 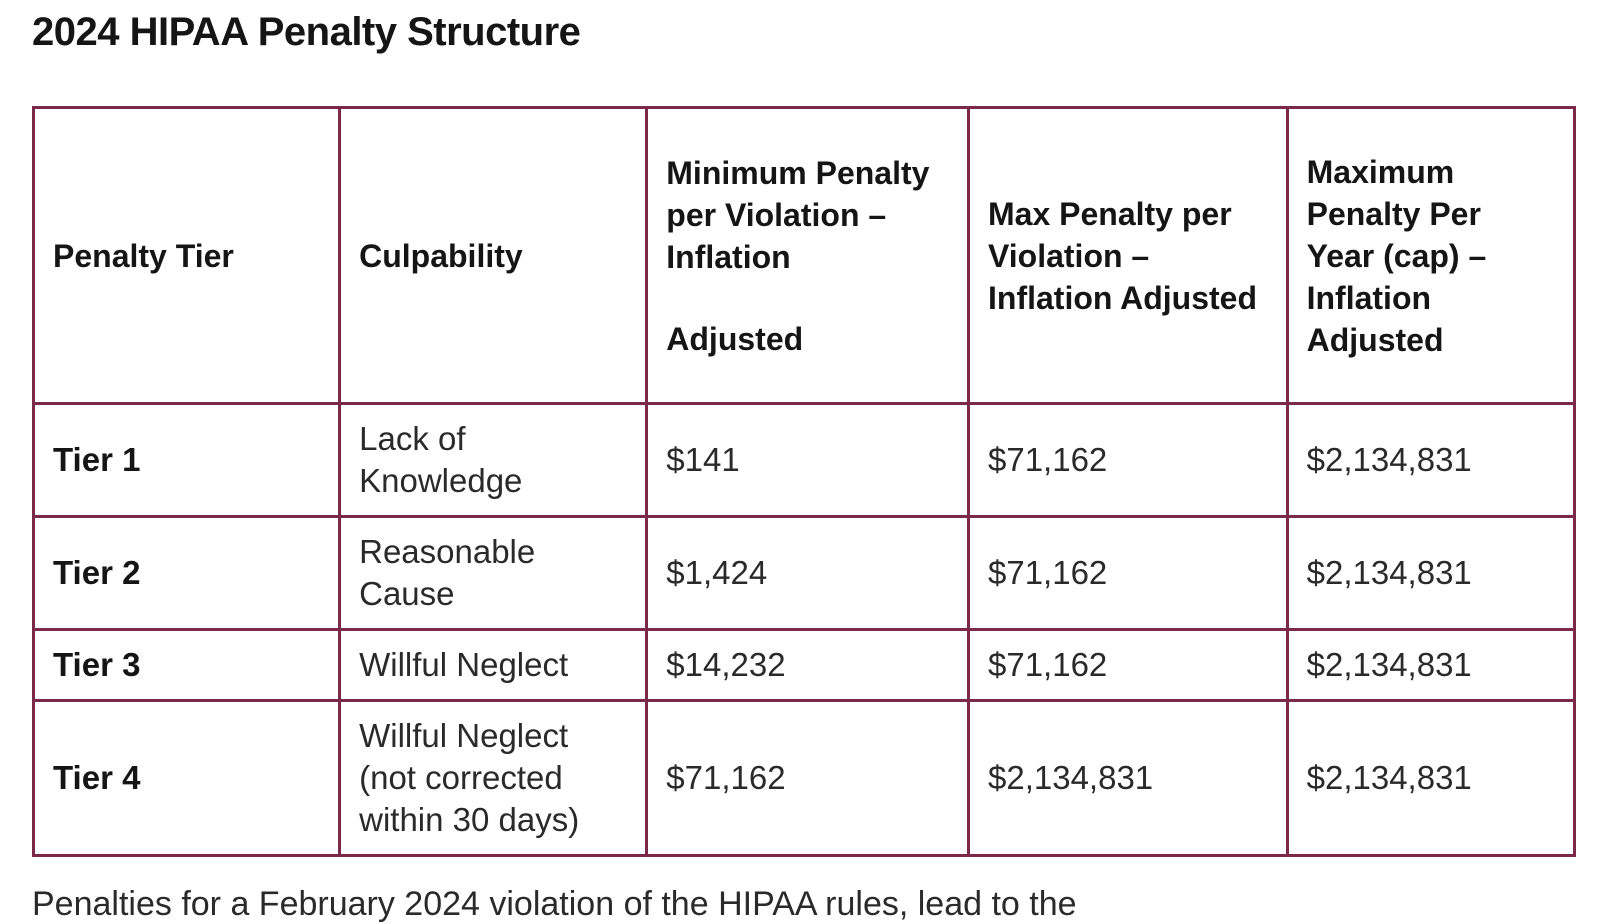 I want to click on culpability-cell: Willful Neglect, so click(x=493, y=665).